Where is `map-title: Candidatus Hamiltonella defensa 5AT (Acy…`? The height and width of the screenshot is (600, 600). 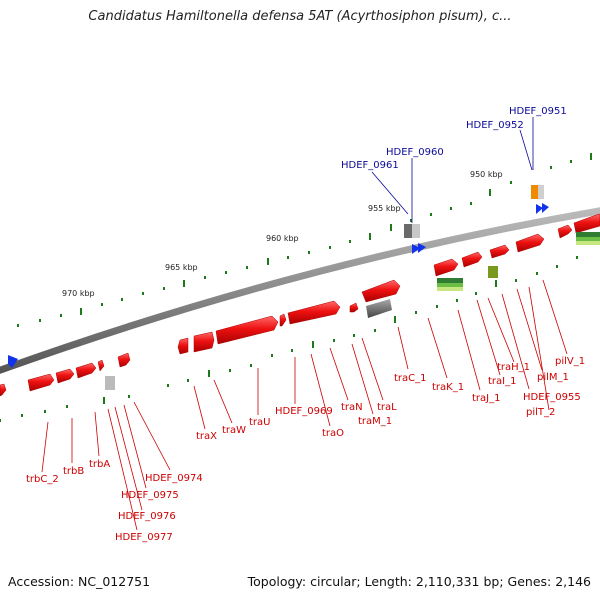
map-title: Candidatus Hamiltonella defensa 5AT (Acy… is located at coordinates (300, 16).